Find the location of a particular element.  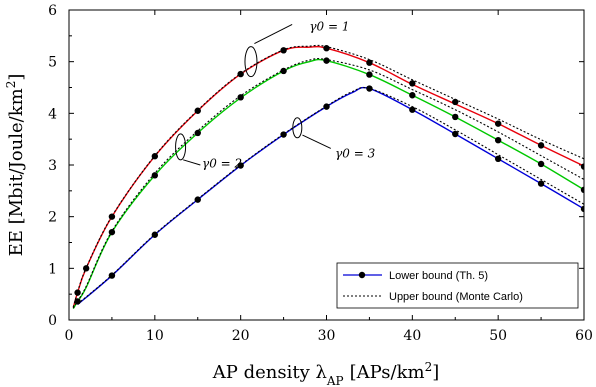

x-axis-title-main: AP density λ is located at coordinates (269, 372).